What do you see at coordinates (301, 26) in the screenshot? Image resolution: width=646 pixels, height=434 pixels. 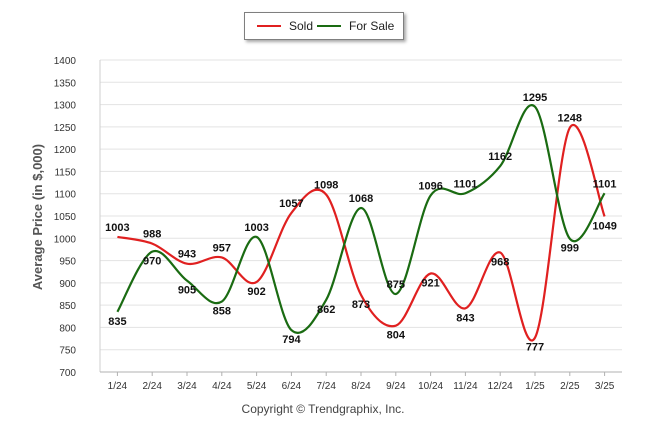 I see `legend-label-sold: Sold` at bounding box center [301, 26].